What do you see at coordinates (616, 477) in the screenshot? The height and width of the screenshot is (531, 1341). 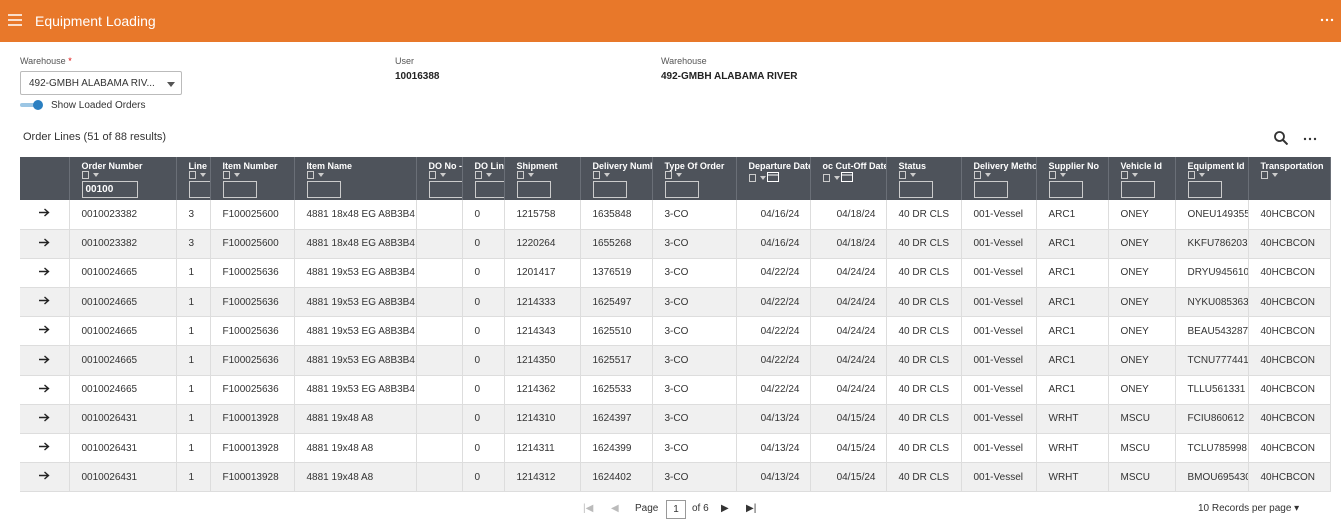 I see `cell: 1624402` at bounding box center [616, 477].